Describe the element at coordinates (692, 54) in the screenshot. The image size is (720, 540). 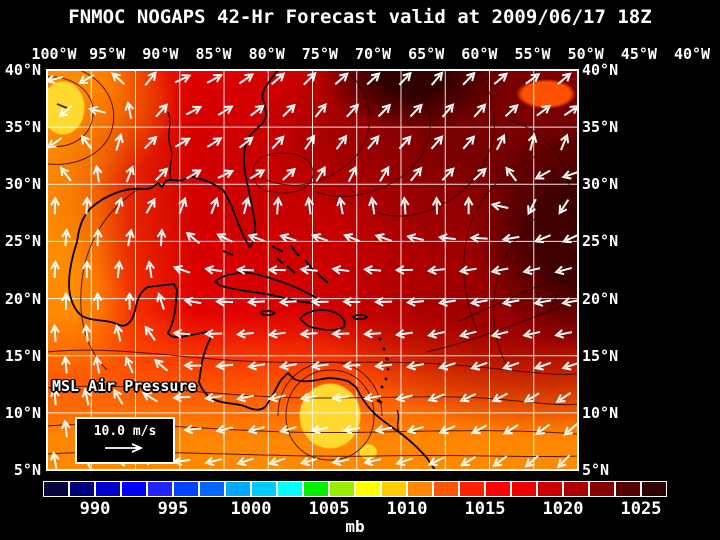
I see `lon-label: 40°W` at that location.